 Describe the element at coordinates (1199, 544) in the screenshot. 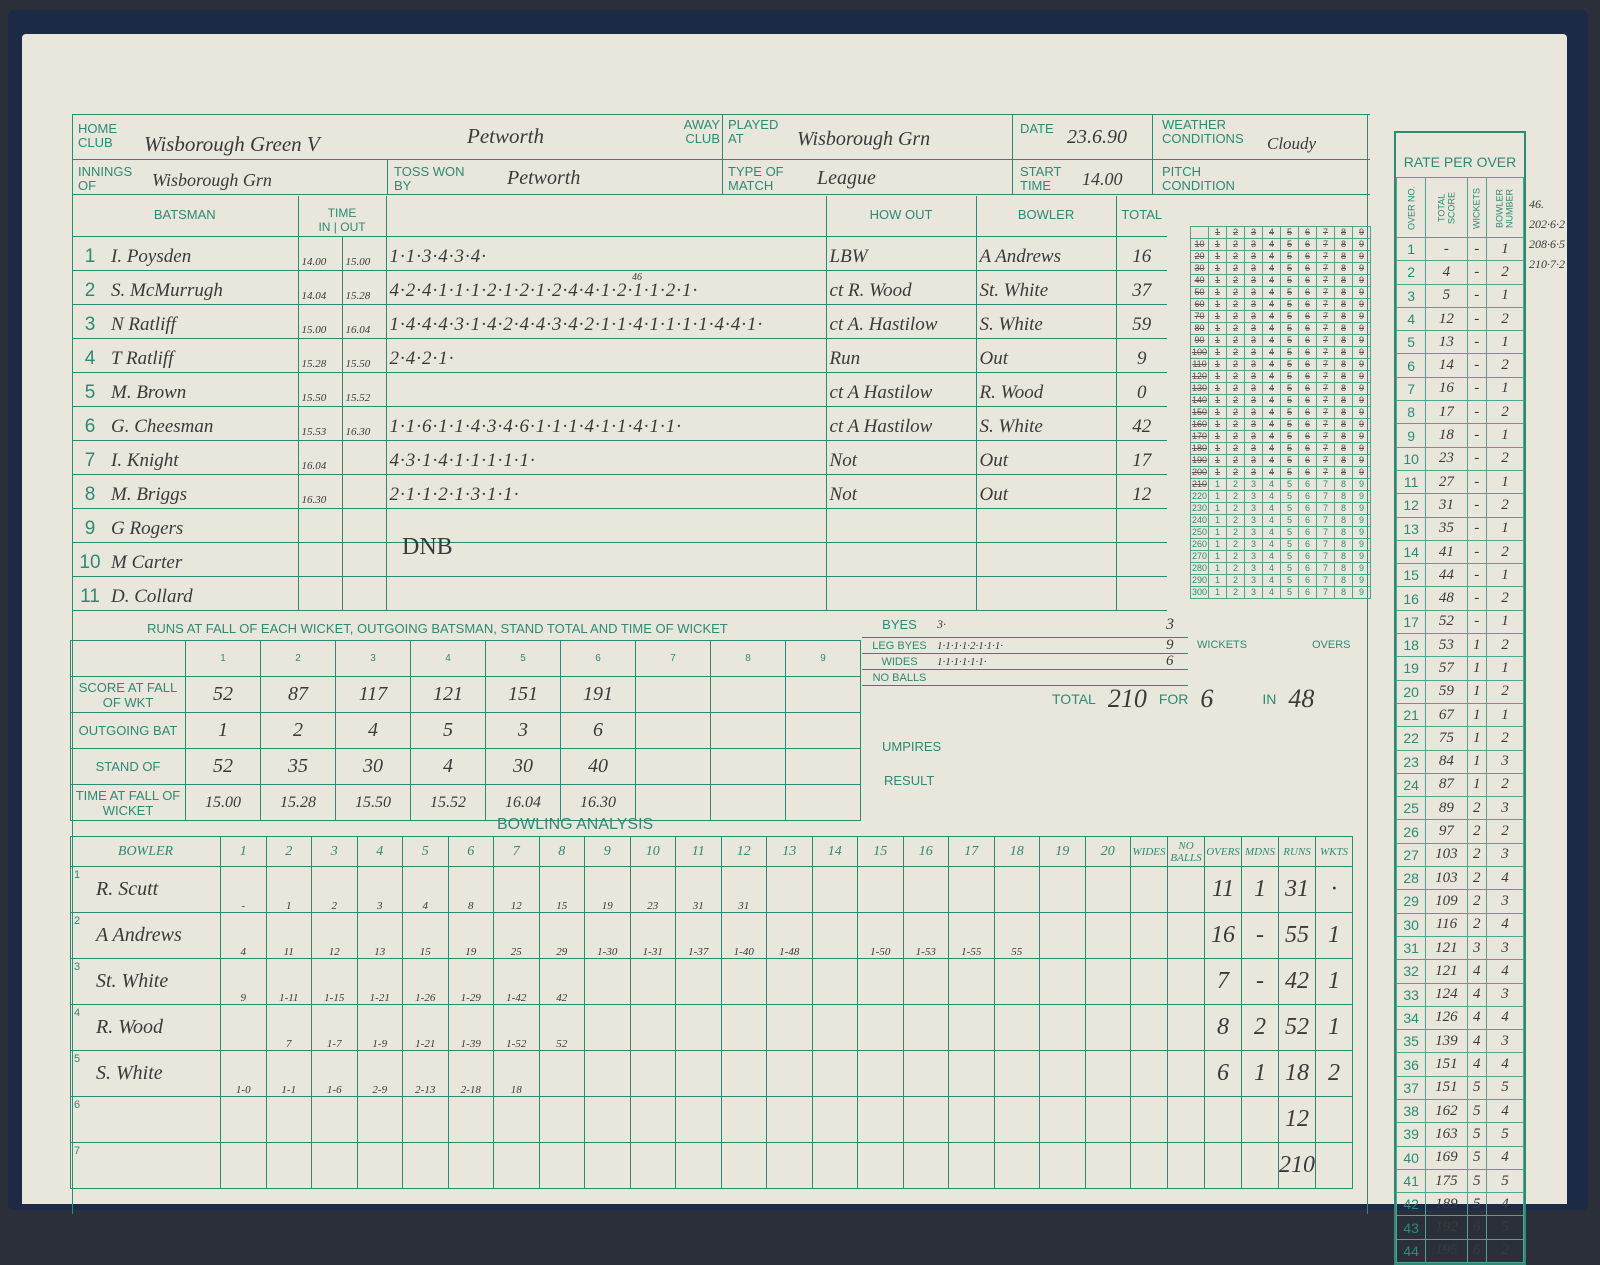

I see `tally-cell: 260` at that location.